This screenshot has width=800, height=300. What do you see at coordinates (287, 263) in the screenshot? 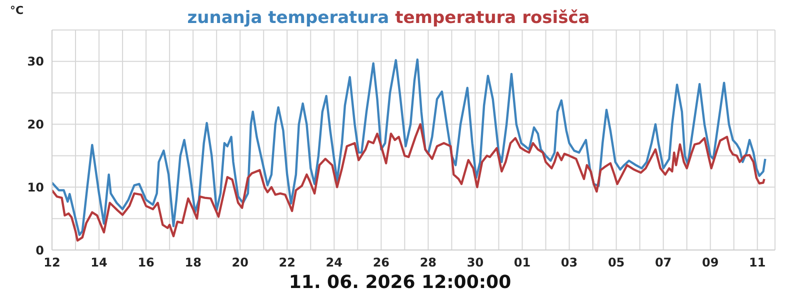
I see `x-tick-label: 22` at bounding box center [287, 263].